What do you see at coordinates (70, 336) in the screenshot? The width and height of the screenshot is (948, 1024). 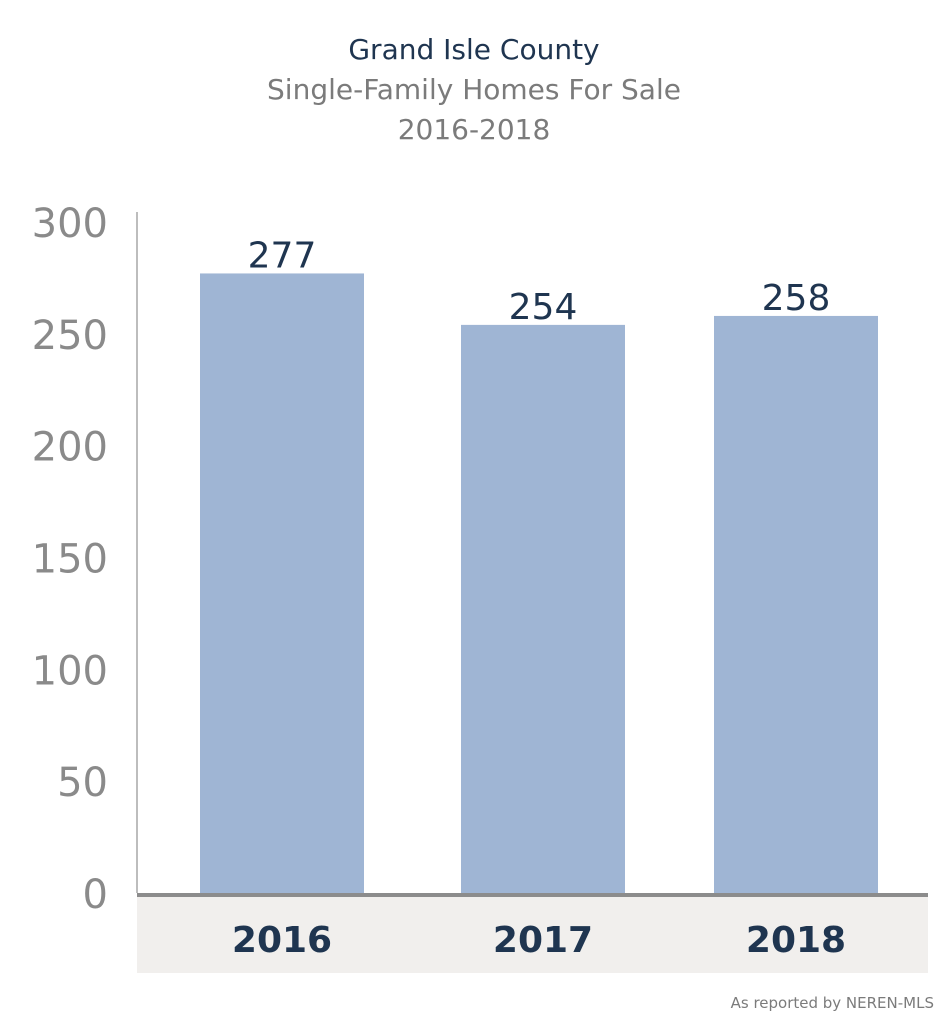 I see `y-tick-250: 250` at bounding box center [70, 336].